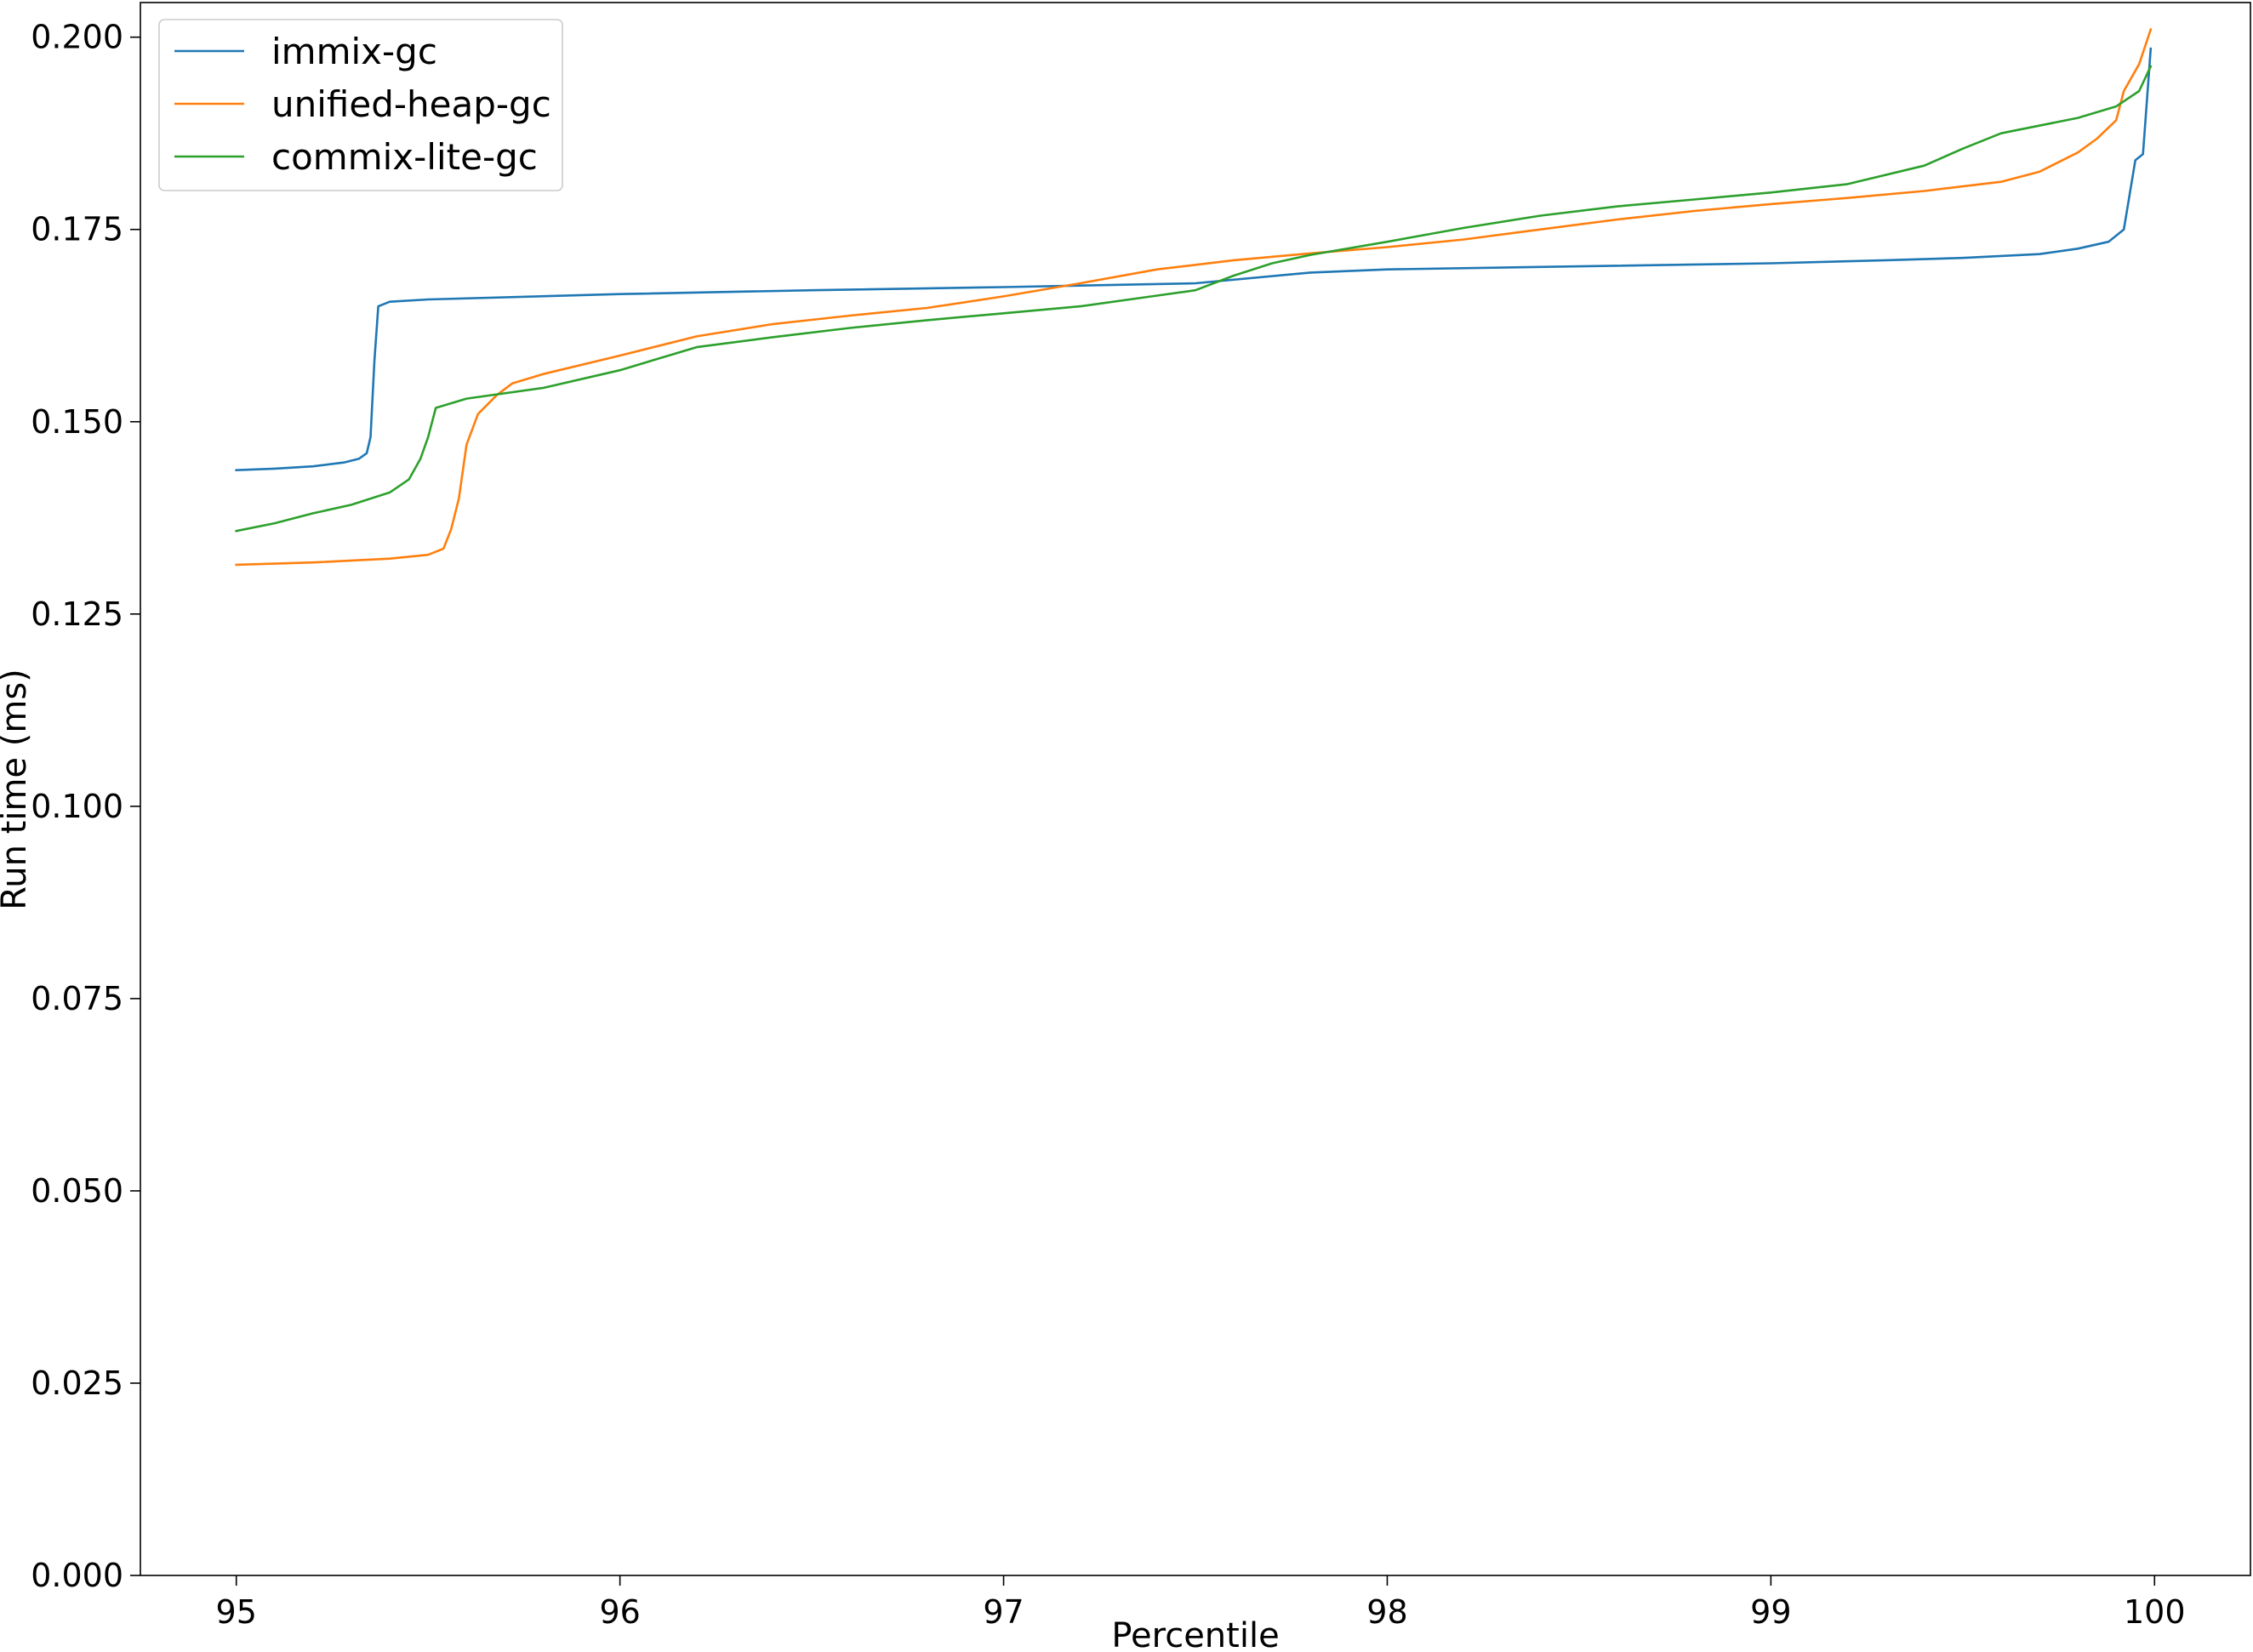 The image size is (2253, 1652). I want to click on y-tick-label: 0.125, so click(77, 614).